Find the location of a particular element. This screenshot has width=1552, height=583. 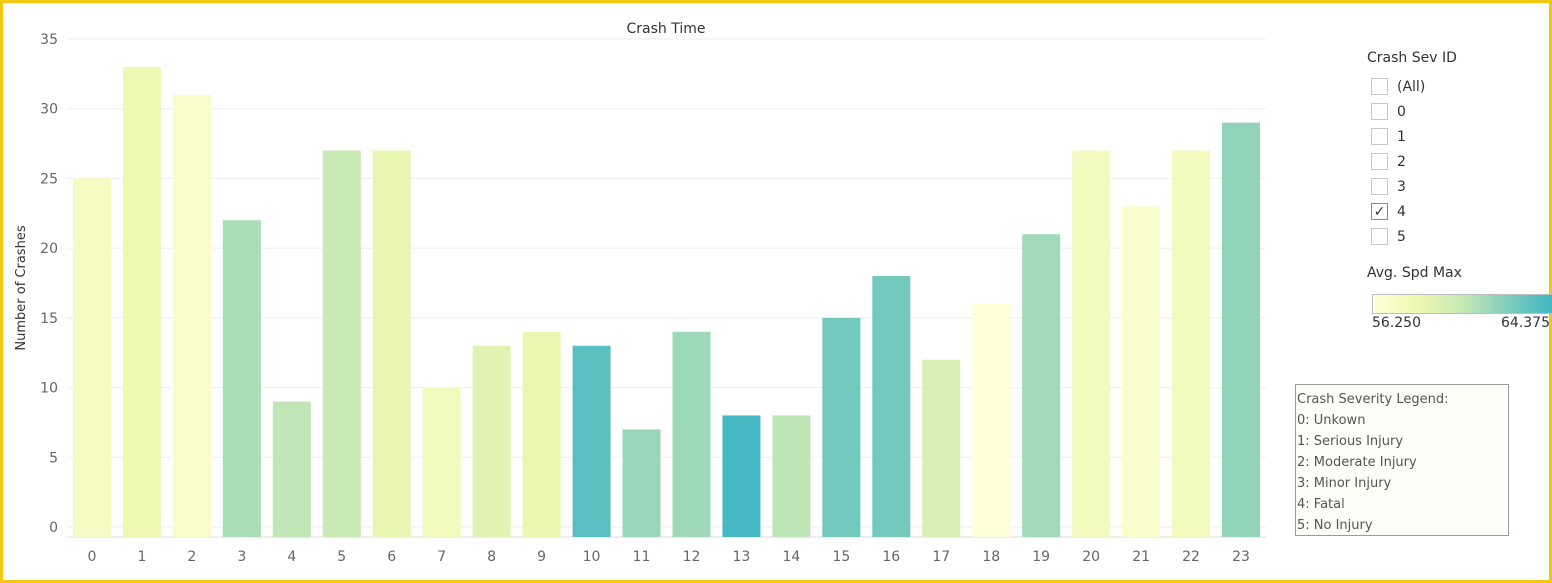

color-legend-title: Avg. Spd Max is located at coordinates (1414, 273).